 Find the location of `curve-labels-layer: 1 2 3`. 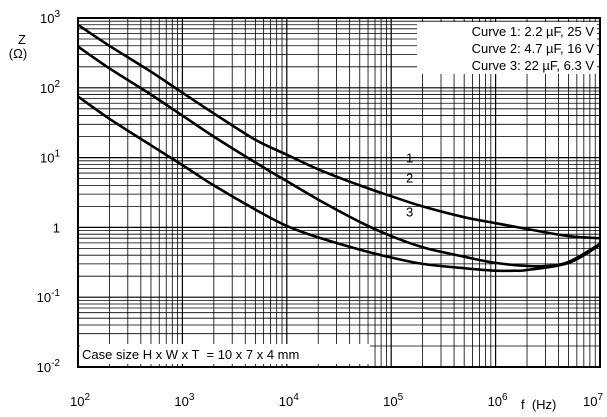

curve-labels-layer: 1 2 3 is located at coordinates (409, 185).